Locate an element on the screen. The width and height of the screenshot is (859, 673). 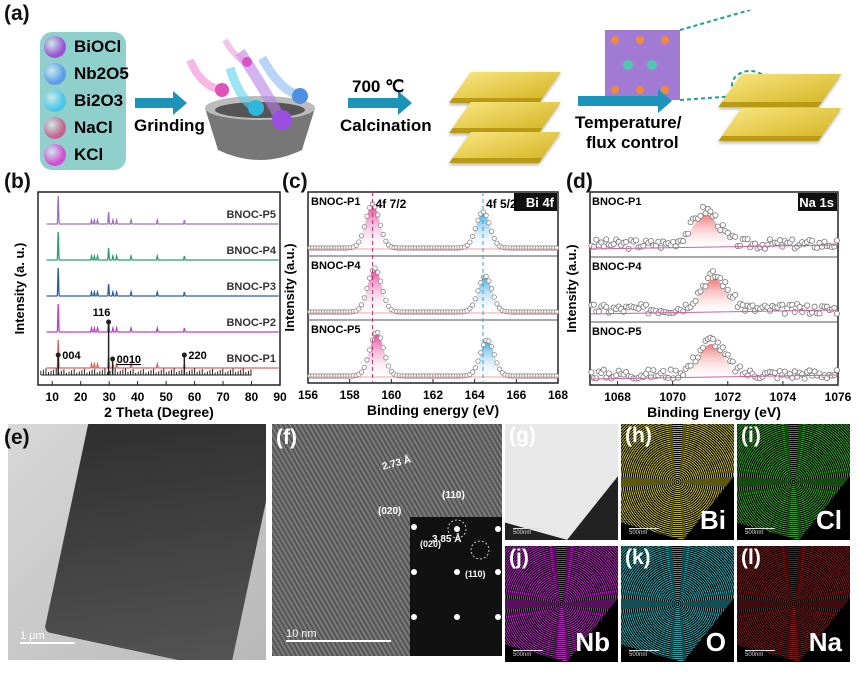
x-tick-label: 70 is located at coordinates (223, 397).